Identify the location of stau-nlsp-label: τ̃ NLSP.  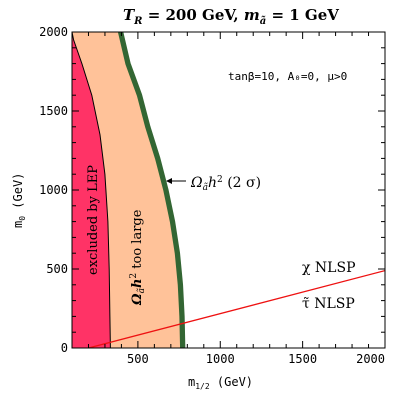
(328, 304).